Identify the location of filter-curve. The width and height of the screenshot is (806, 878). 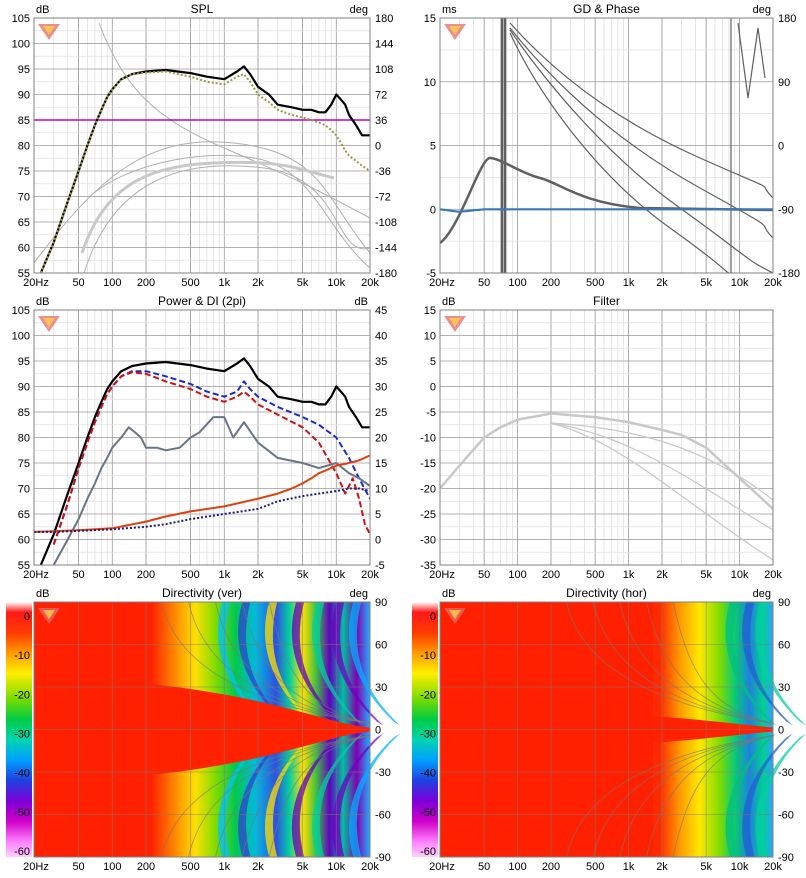
(661, 461).